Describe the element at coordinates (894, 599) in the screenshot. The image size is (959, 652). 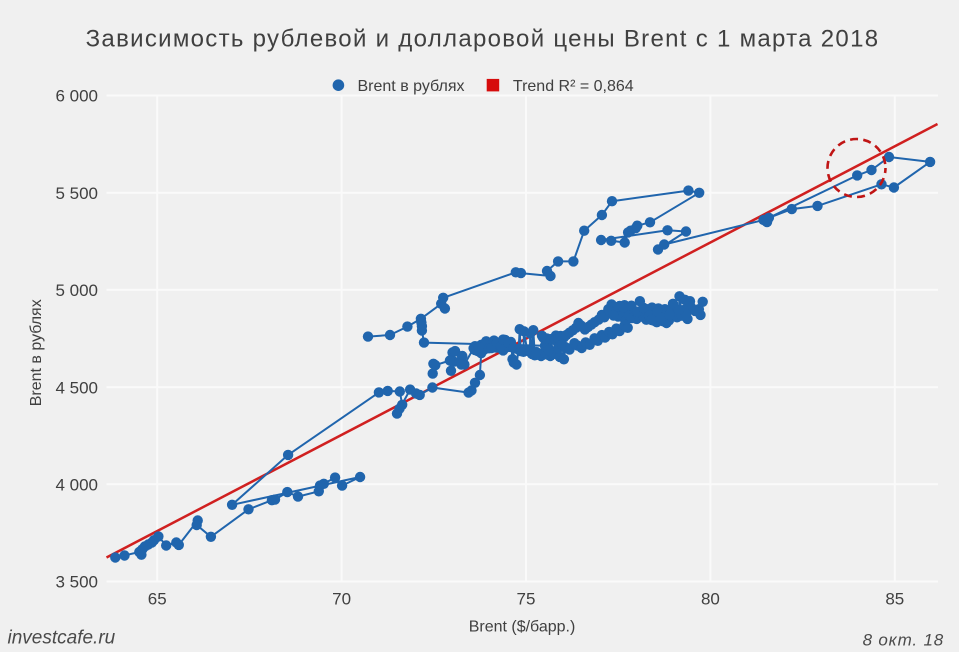
I see `svg-text: 85` at that location.